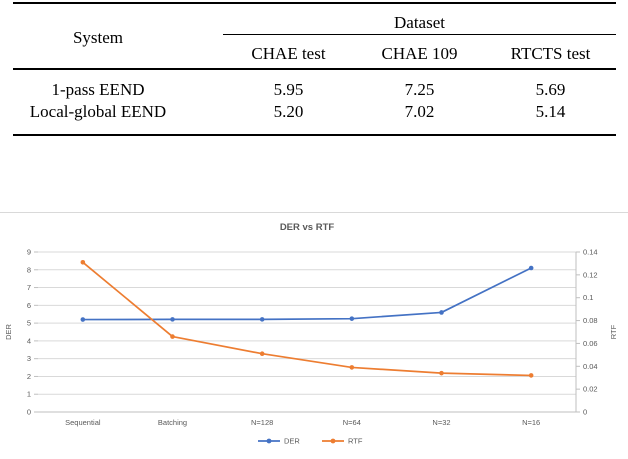 This screenshot has height=459, width=628. Describe the element at coordinates (292, 441) in the screenshot. I see `legend-label-der: DER` at that location.